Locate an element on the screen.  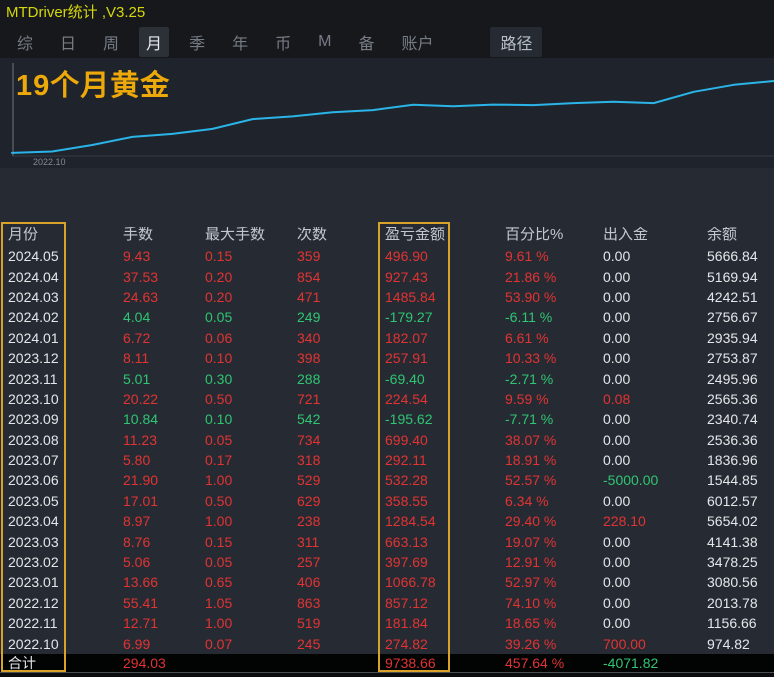
table-row-cell-2: 1.05 is located at coordinates (219, 602).